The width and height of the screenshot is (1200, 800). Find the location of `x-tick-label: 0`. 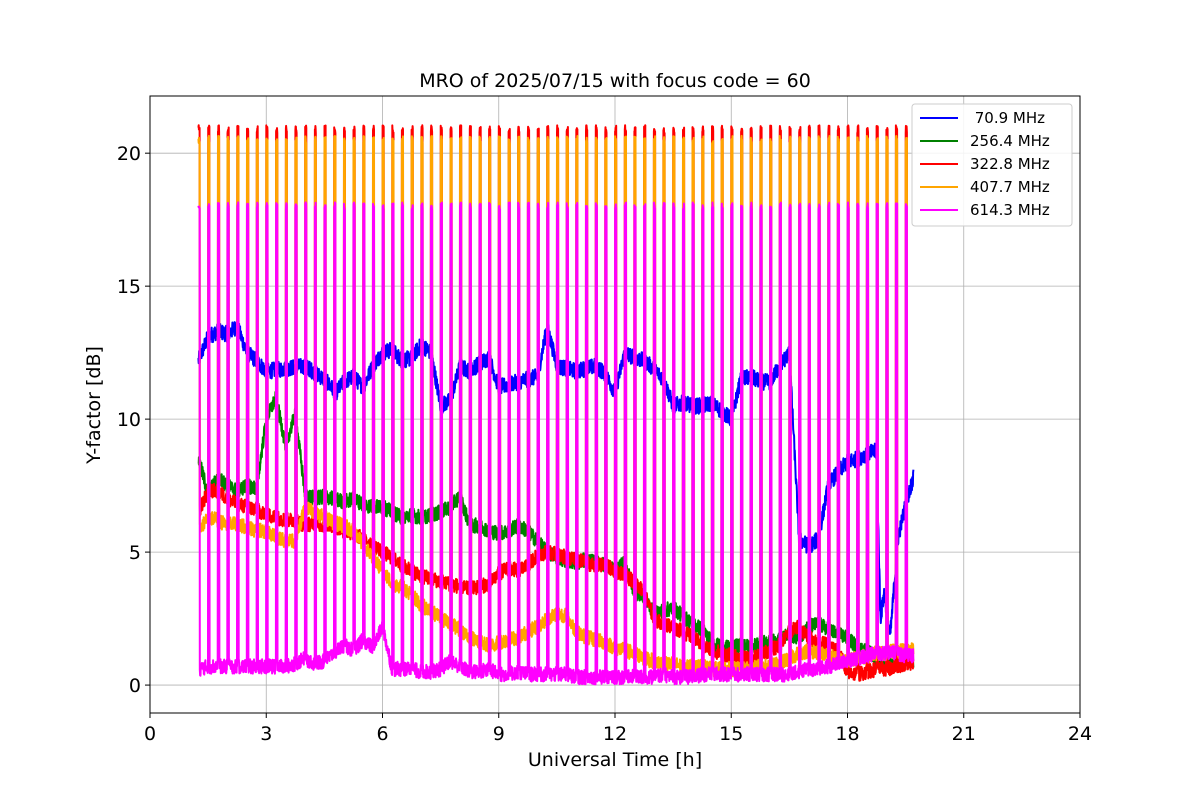

x-tick-label: 0 is located at coordinates (150, 734).